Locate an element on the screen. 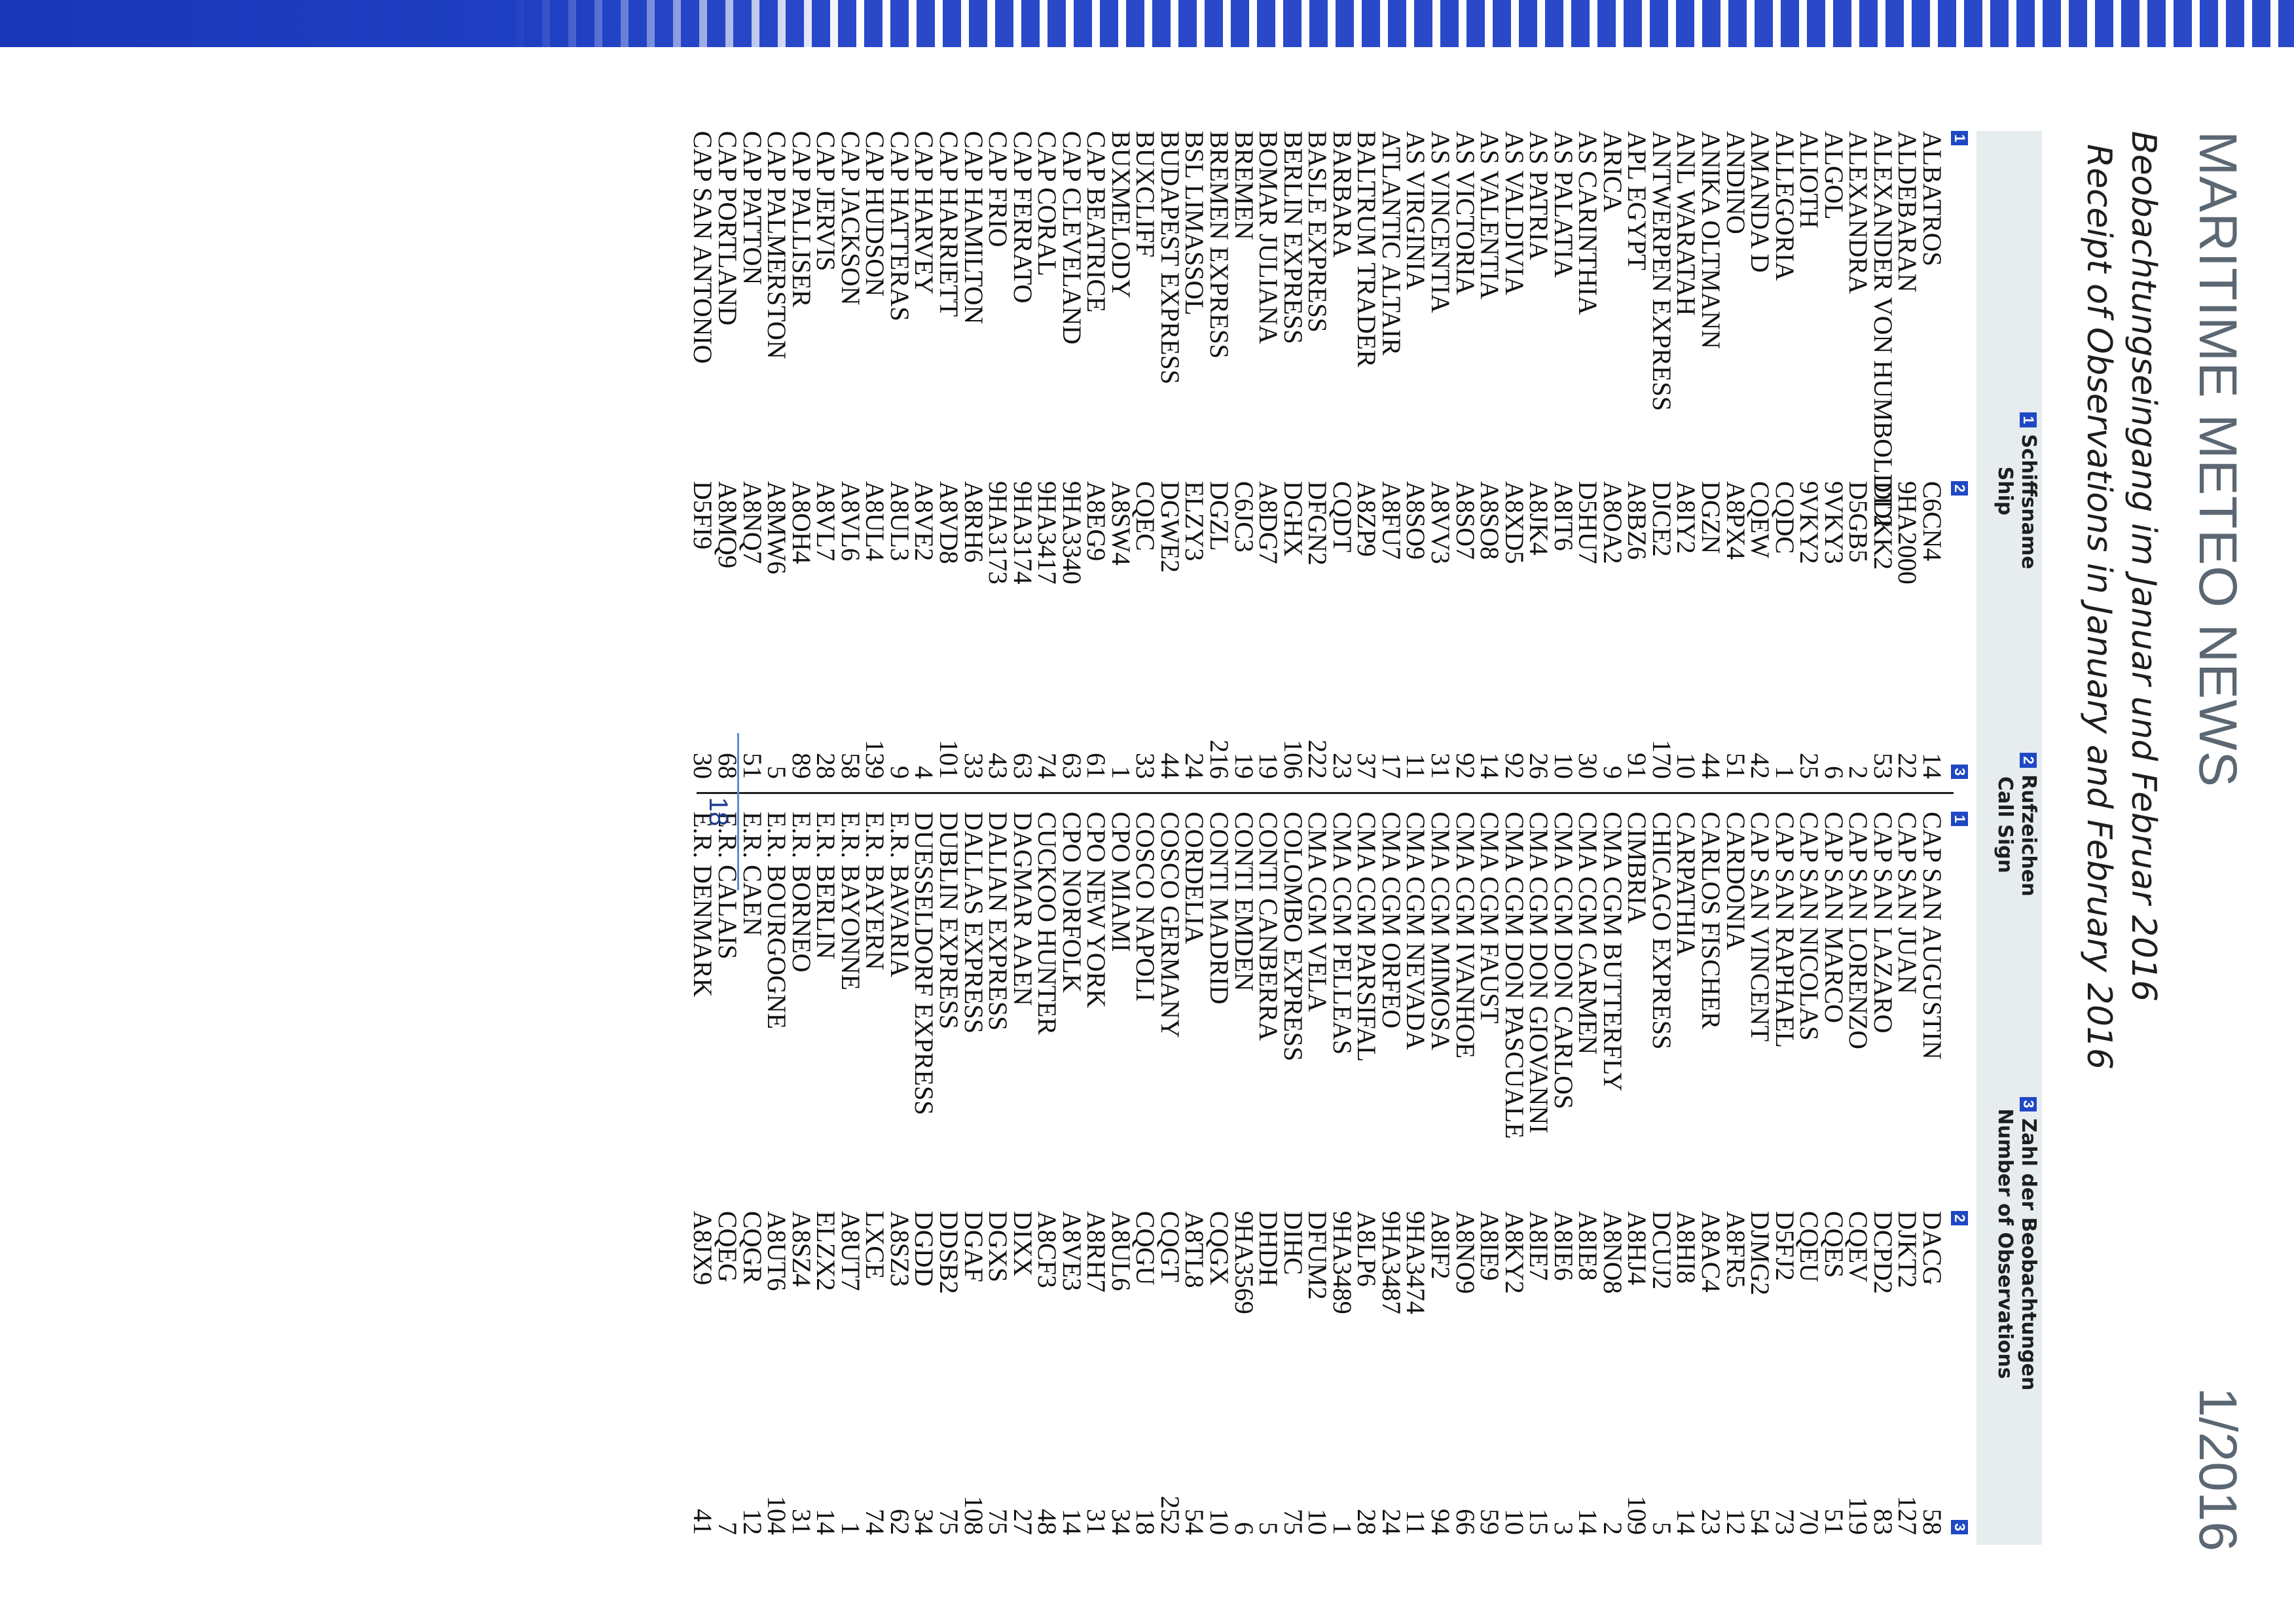 This screenshot has width=2294, height=1624. column-header-en: Number of Observations is located at coordinates (2005, 1243).